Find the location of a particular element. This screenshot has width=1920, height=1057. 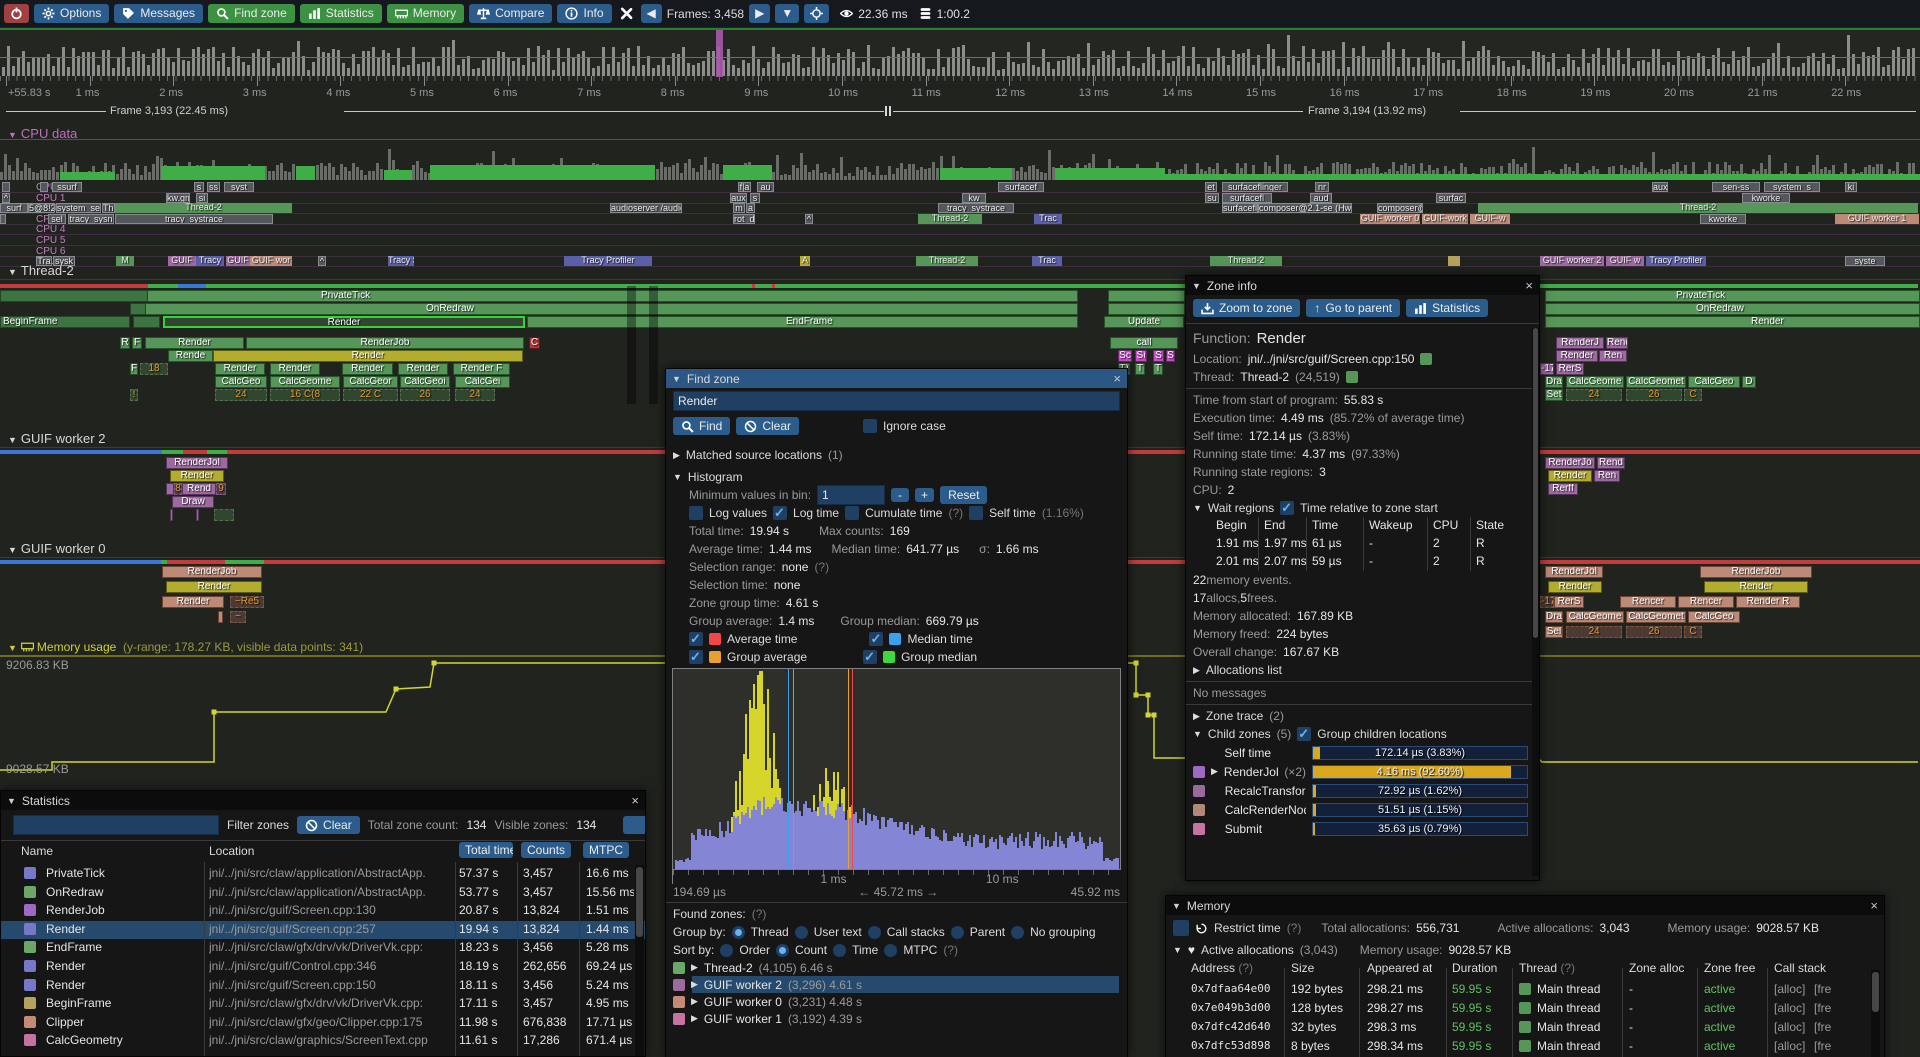

sortby-radio is located at coordinates (783, 950).